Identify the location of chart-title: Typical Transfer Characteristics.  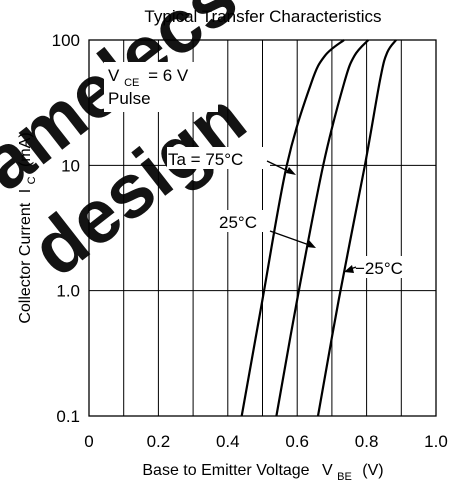
(262, 16).